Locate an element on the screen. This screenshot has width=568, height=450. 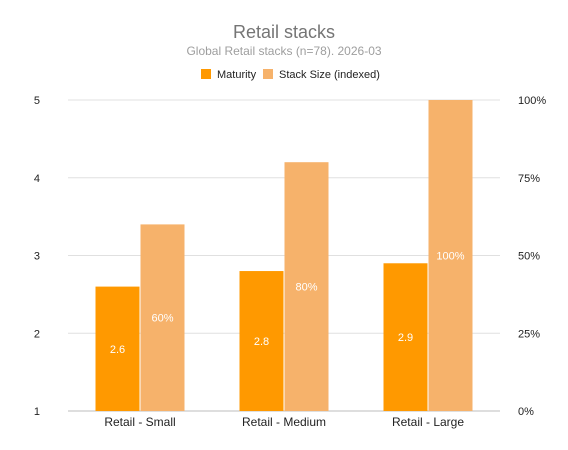
data-label-maturity: 2.9 is located at coordinates (405, 338).